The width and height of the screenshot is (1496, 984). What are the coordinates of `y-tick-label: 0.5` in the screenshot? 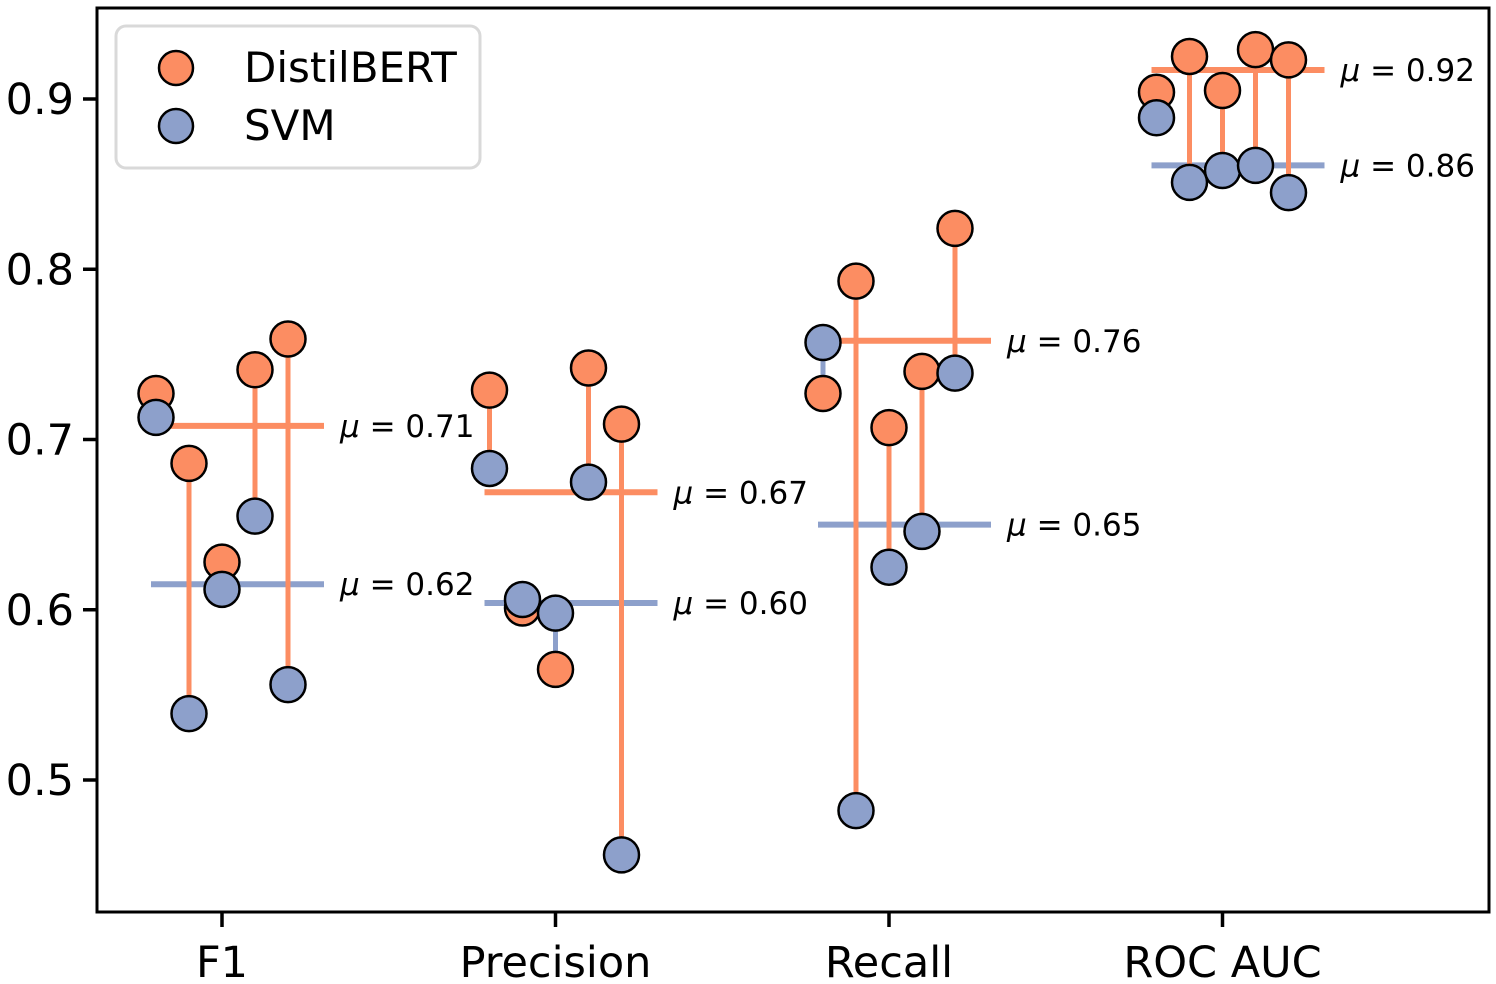 It's located at (40, 781).